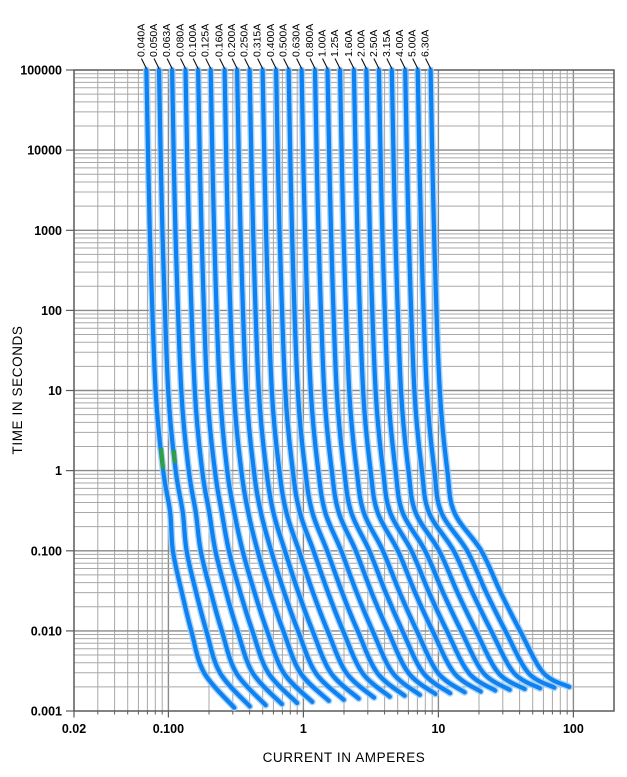  I want to click on curve-label-0.400A: 0.400A, so click(271, 40).